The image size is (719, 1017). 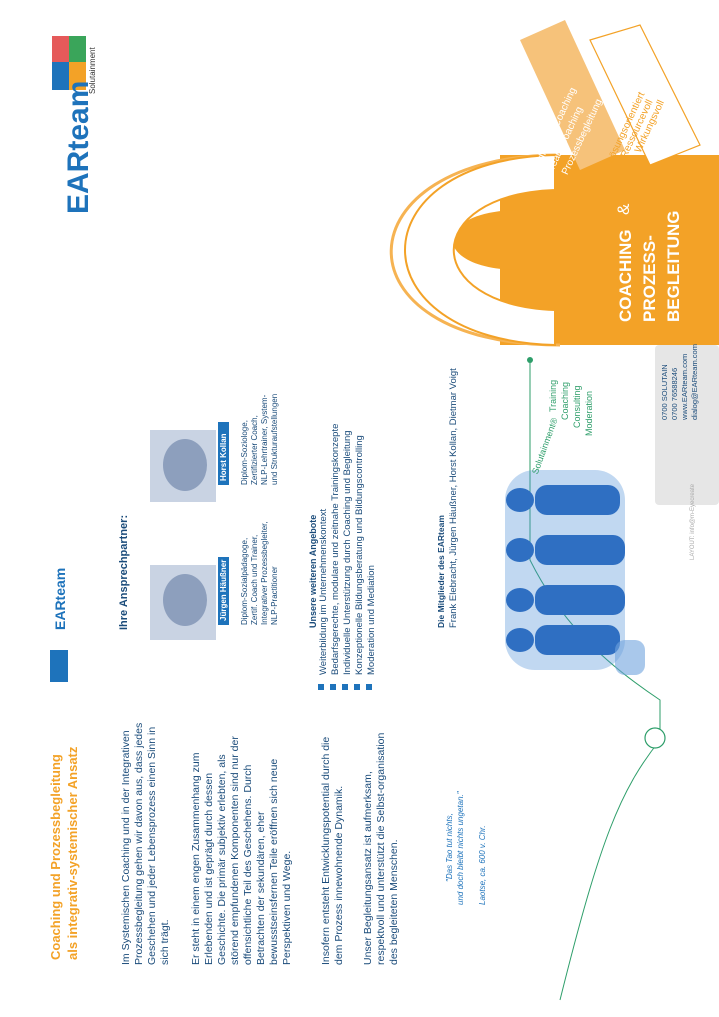 I want to click on puzzle-logo-icon, so click(x=69, y=63).